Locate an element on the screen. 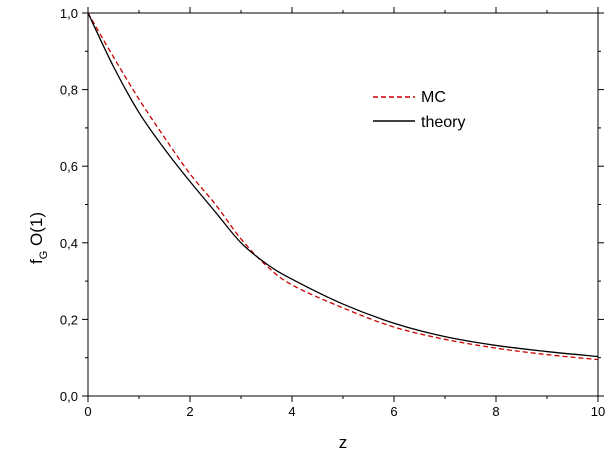  x-tick-label: 4 is located at coordinates (291, 411).